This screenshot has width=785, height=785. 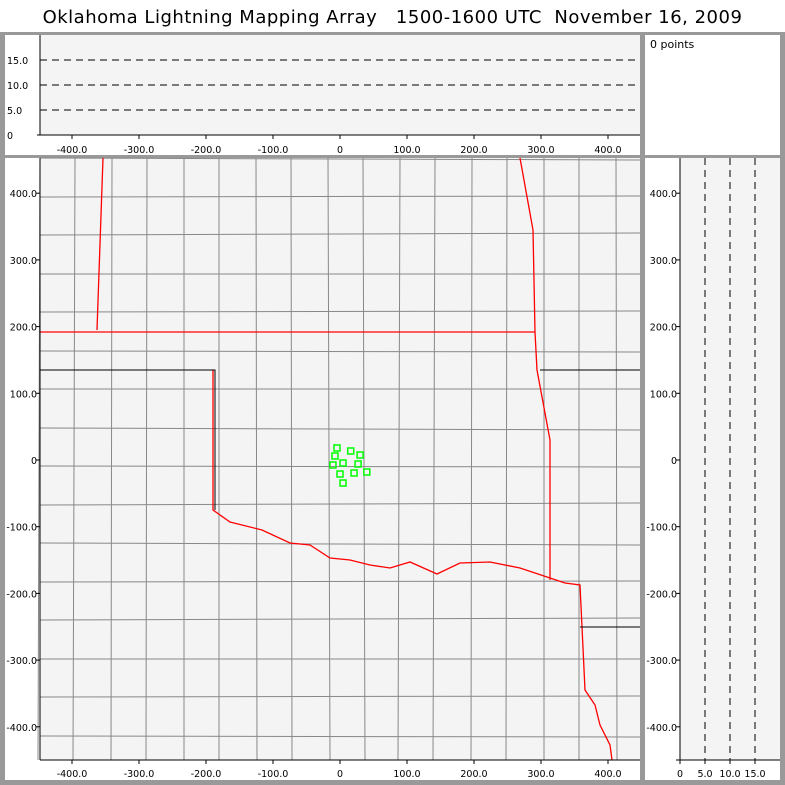 What do you see at coordinates (704, 774) in the screenshot?
I see `x-tick-label: 5.0` at bounding box center [704, 774].